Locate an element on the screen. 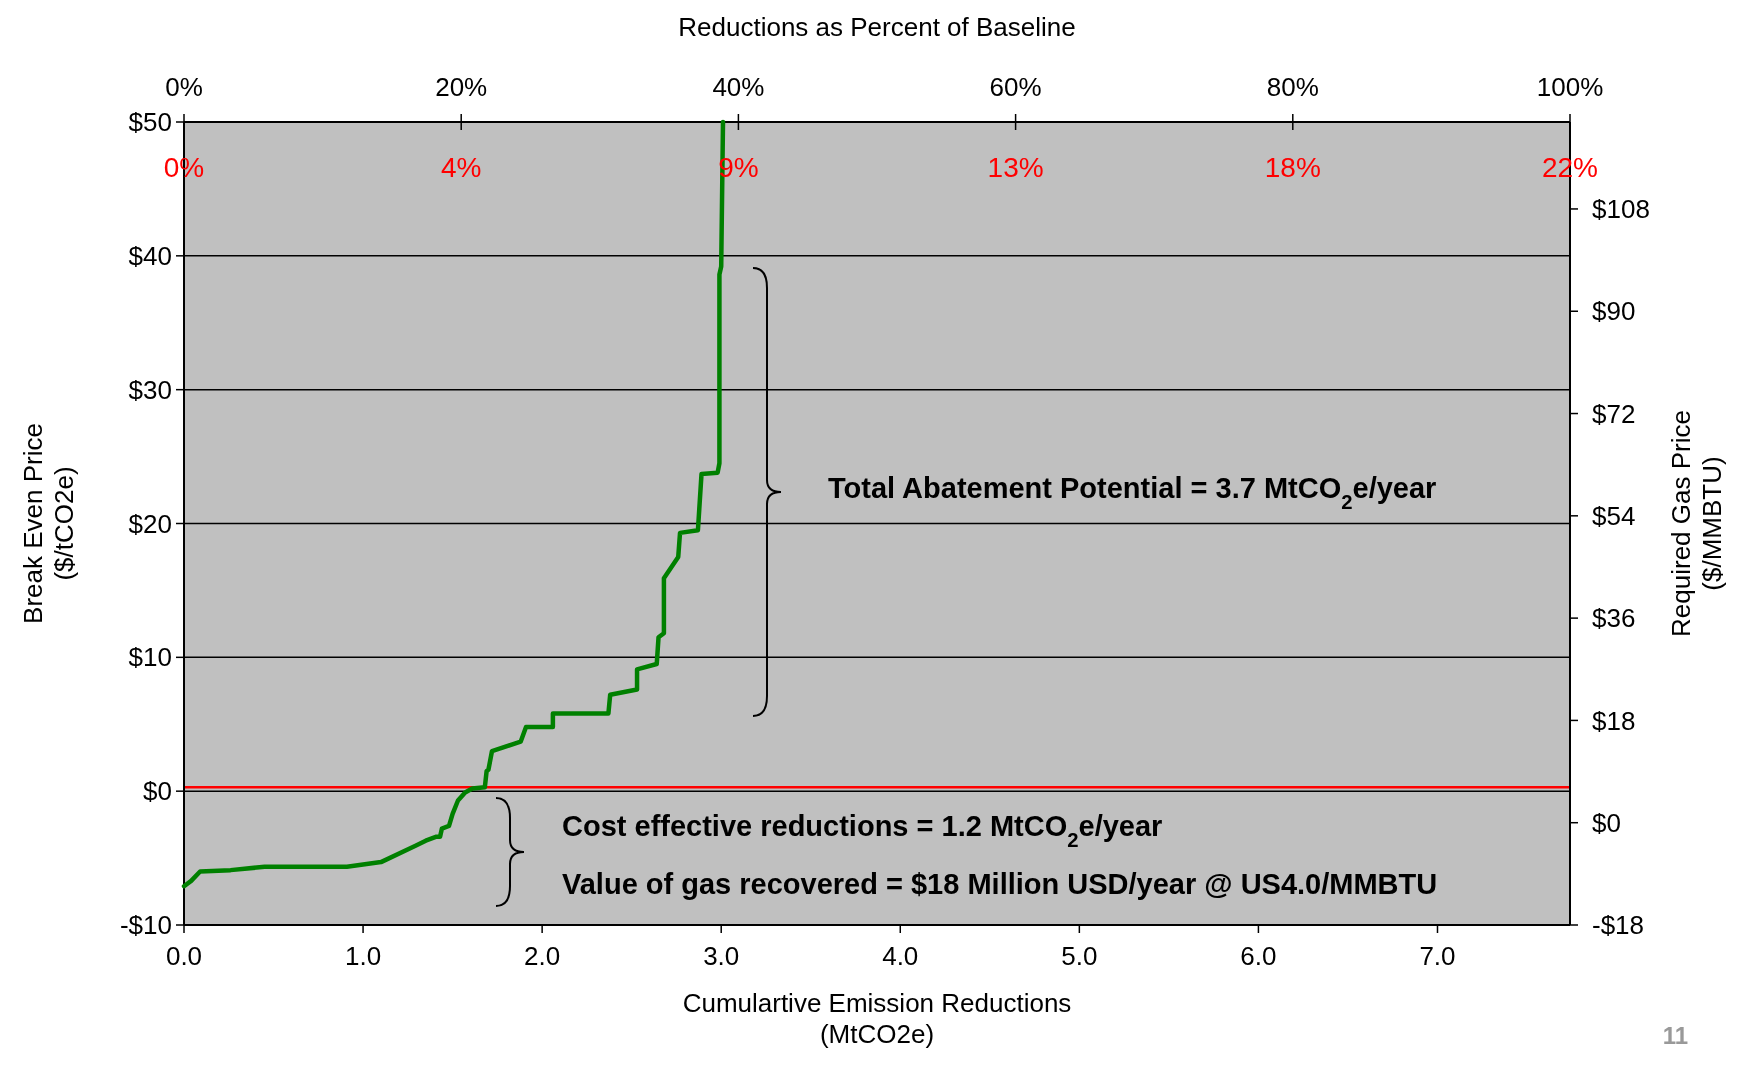  x2-axis-title: Reductions as Percent of Baseline is located at coordinates (877, 27).